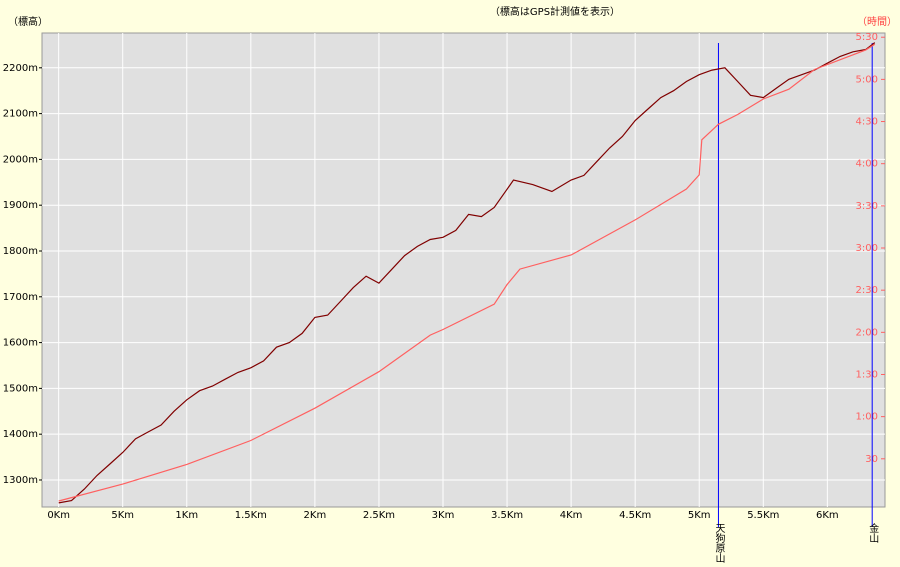 This screenshot has width=900, height=567. Describe the element at coordinates (20, 68) in the screenshot. I see `y-tick-label: 2200m` at that location.